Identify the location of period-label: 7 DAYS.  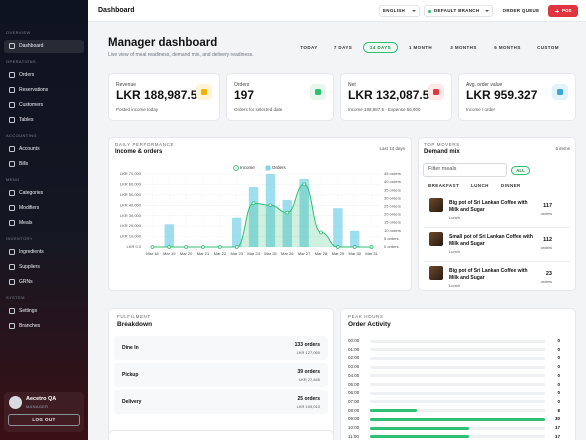
(343, 47).